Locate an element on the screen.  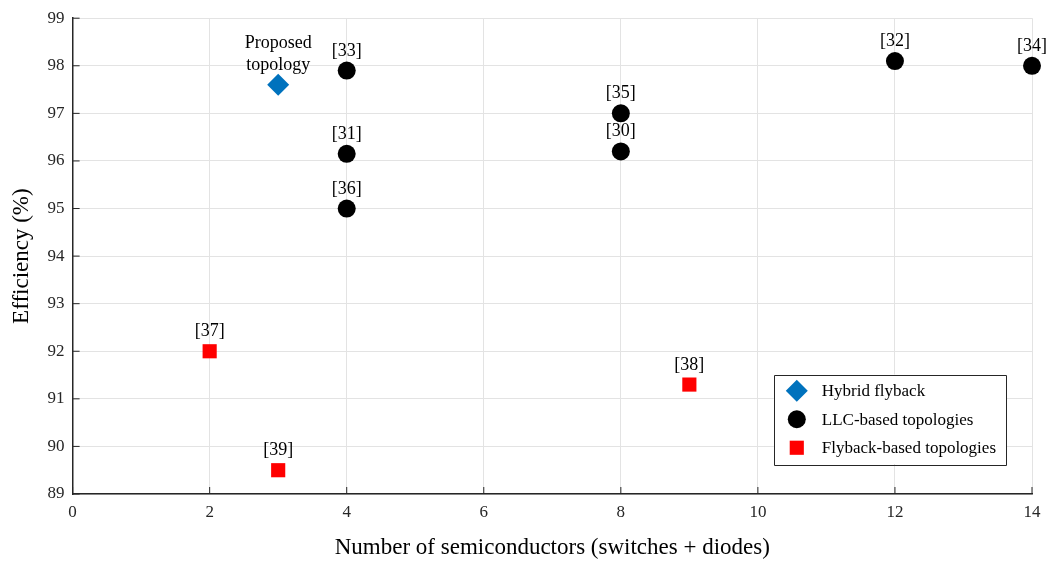
annotation: Proposed topology is located at coordinates (278, 52).